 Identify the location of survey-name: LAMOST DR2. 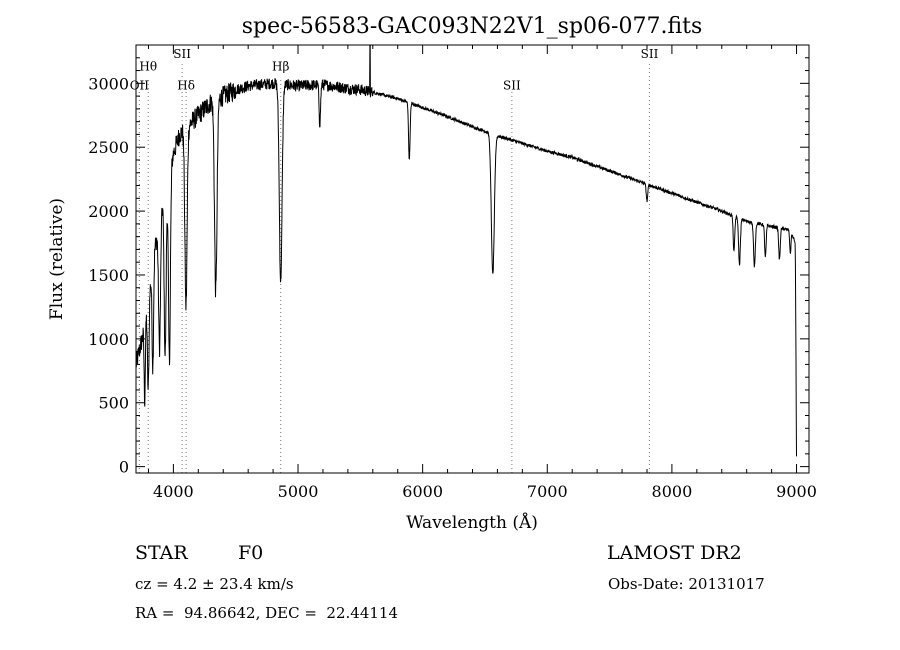
(674, 553).